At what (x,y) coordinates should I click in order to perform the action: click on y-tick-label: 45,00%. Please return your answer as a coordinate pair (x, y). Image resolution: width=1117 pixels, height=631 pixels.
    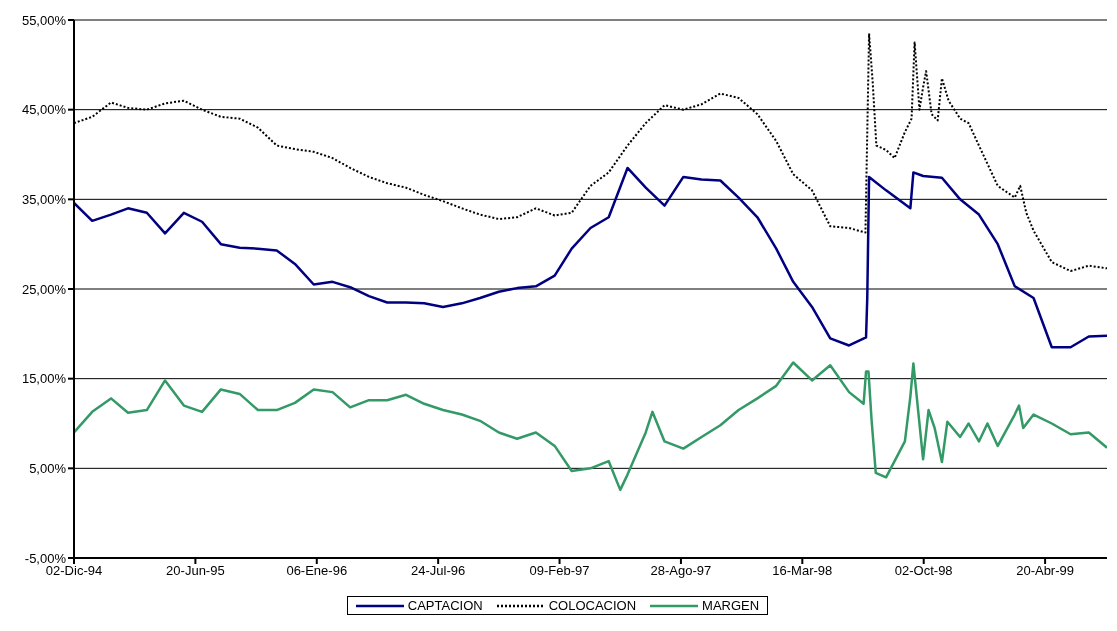
    Looking at the image, I should click on (44, 110).